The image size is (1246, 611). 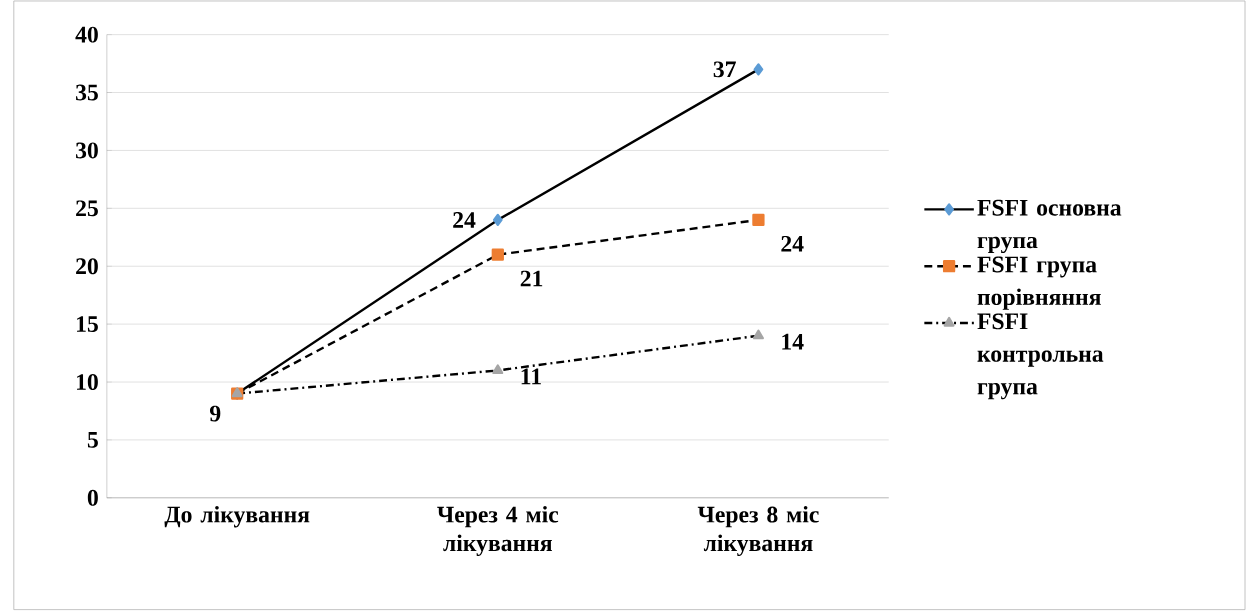 What do you see at coordinates (1040, 356) in the screenshot?
I see `legend-label: FSFI контрольна група` at bounding box center [1040, 356].